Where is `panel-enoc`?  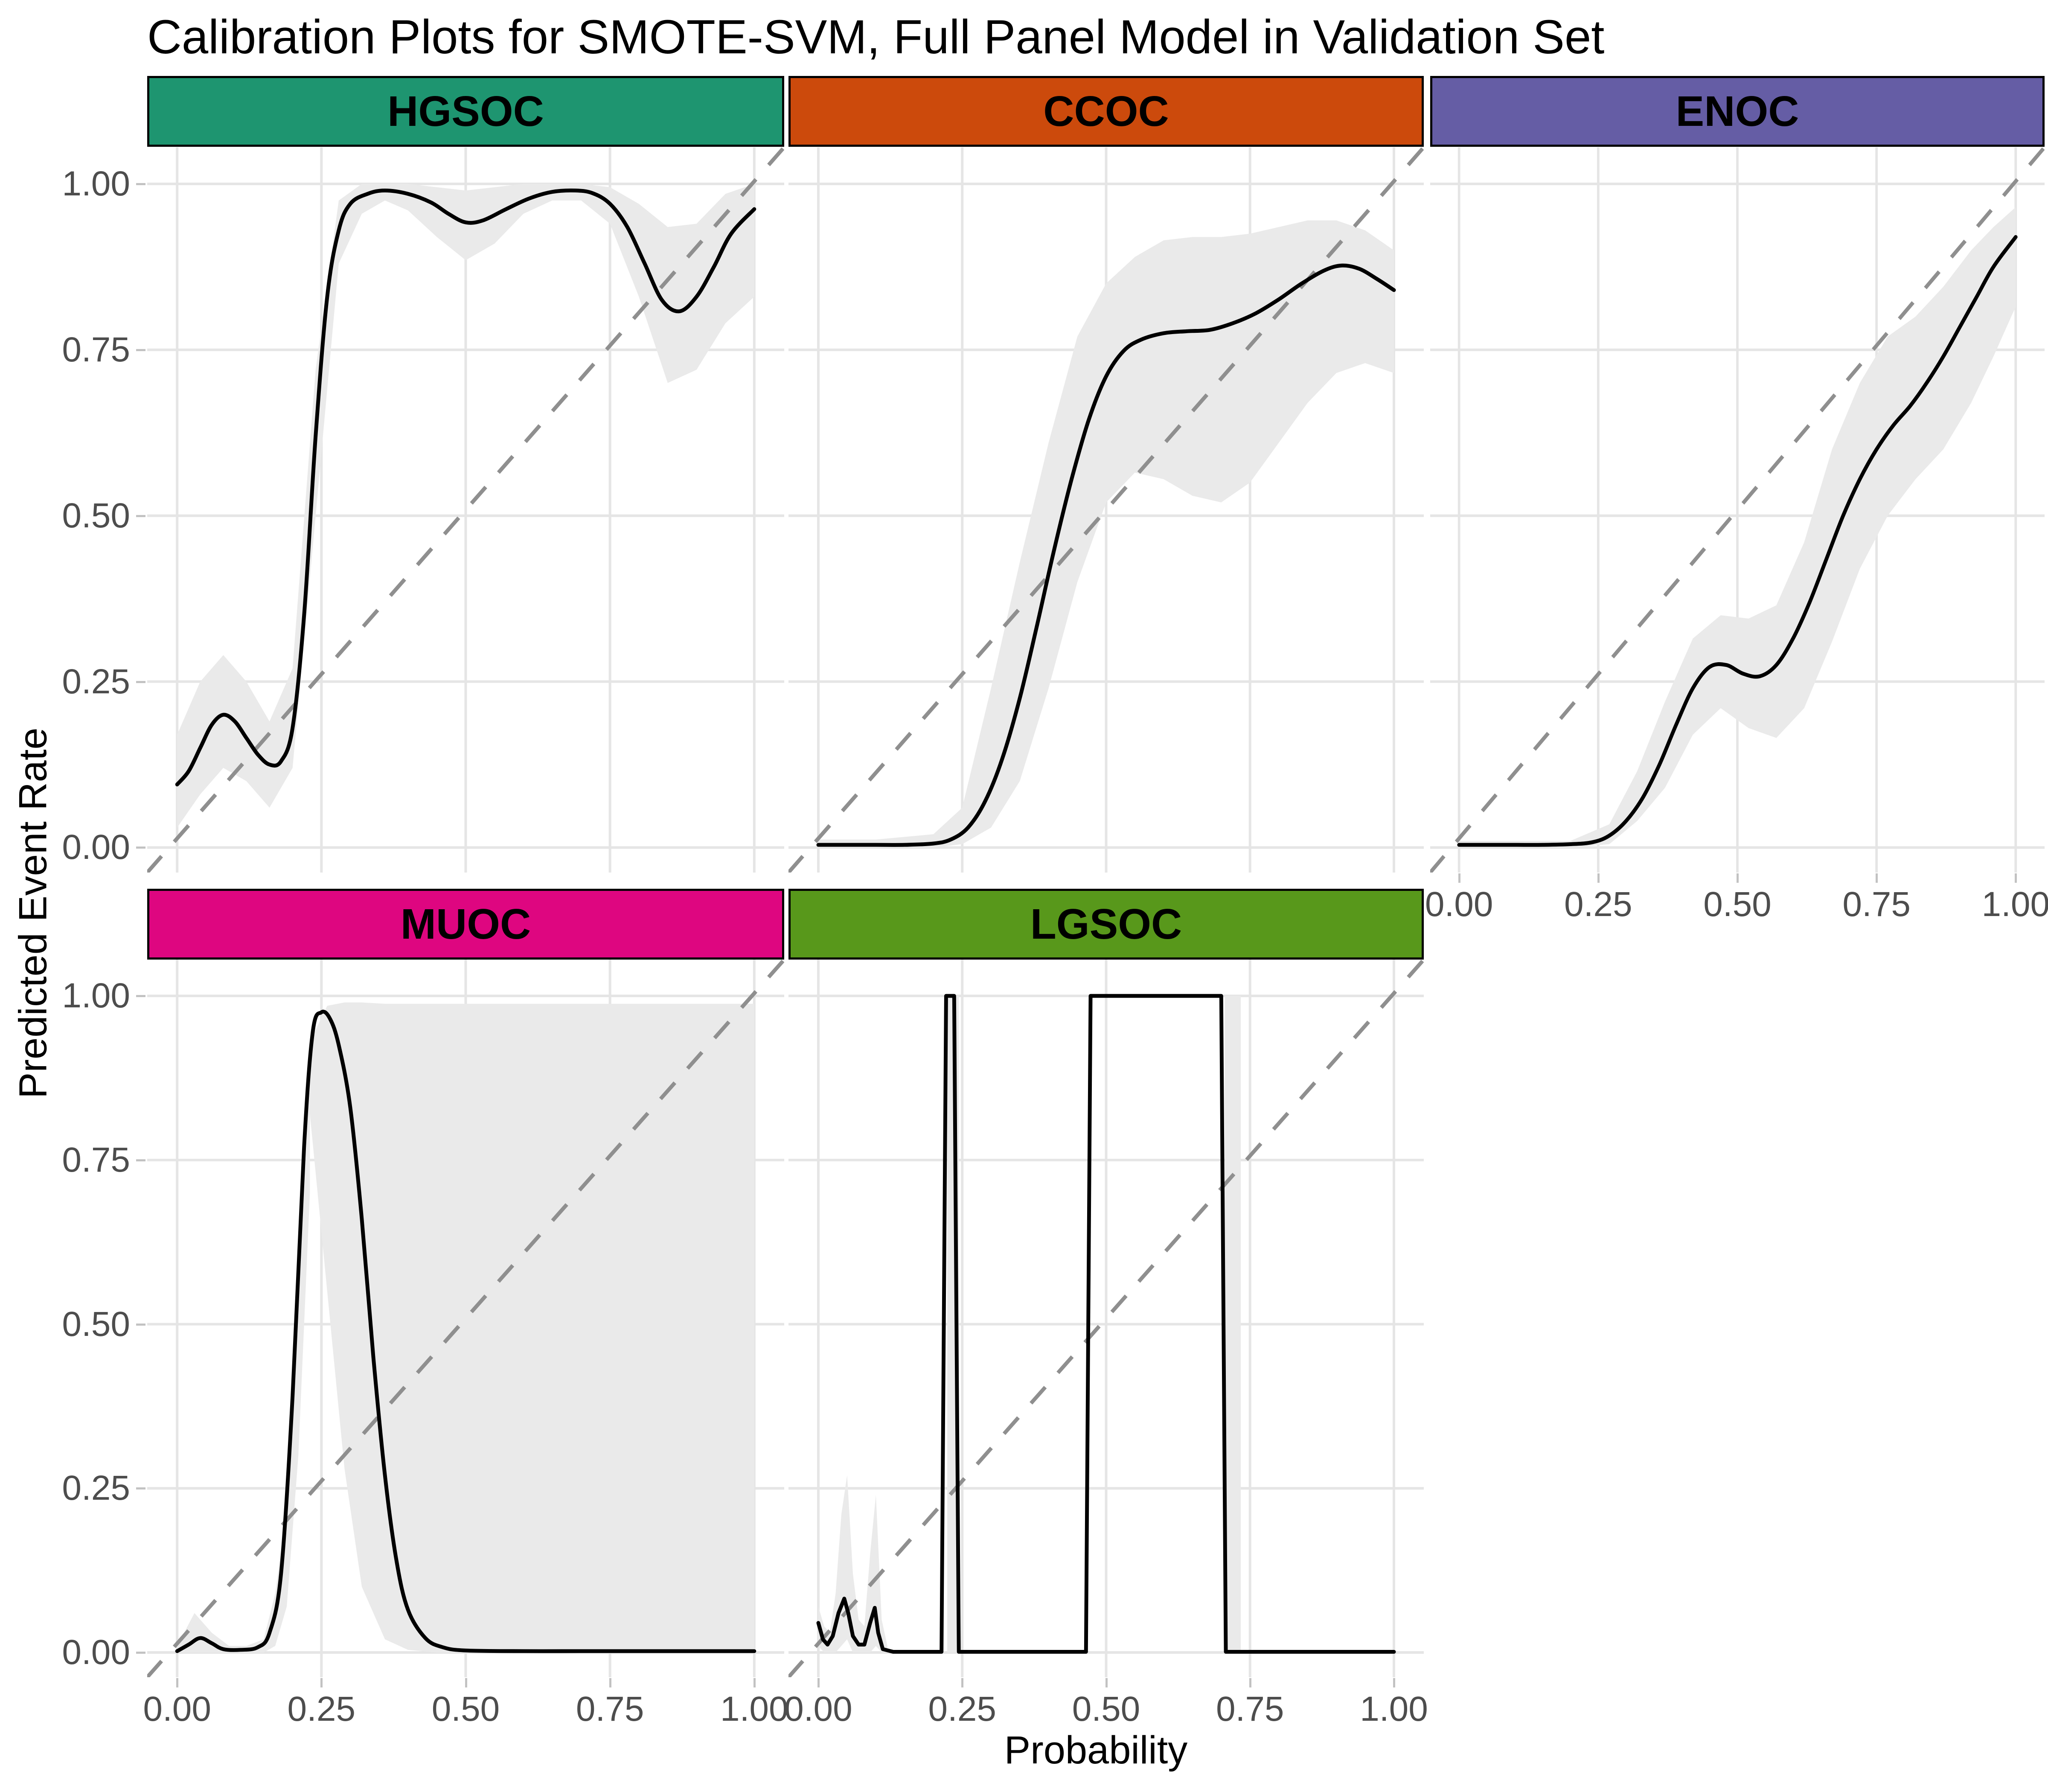
panel-enoc is located at coordinates (1737, 510).